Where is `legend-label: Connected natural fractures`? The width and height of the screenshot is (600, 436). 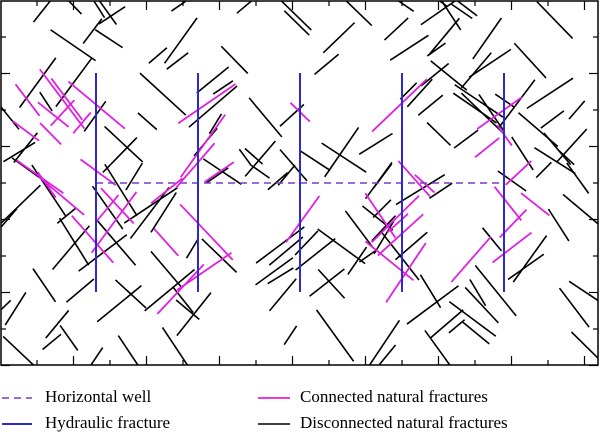
legend-label: Connected natural fractures is located at coordinates (394, 396).